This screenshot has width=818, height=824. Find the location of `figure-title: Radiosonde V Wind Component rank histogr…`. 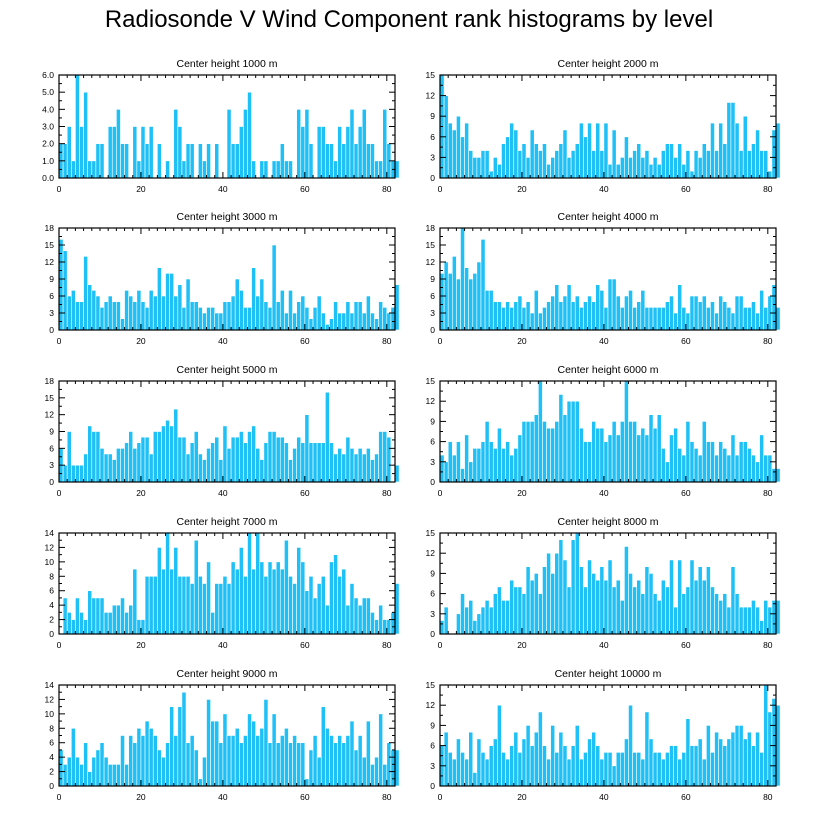

figure-title: Radiosonde V Wind Component rank histogr… is located at coordinates (409, 19).